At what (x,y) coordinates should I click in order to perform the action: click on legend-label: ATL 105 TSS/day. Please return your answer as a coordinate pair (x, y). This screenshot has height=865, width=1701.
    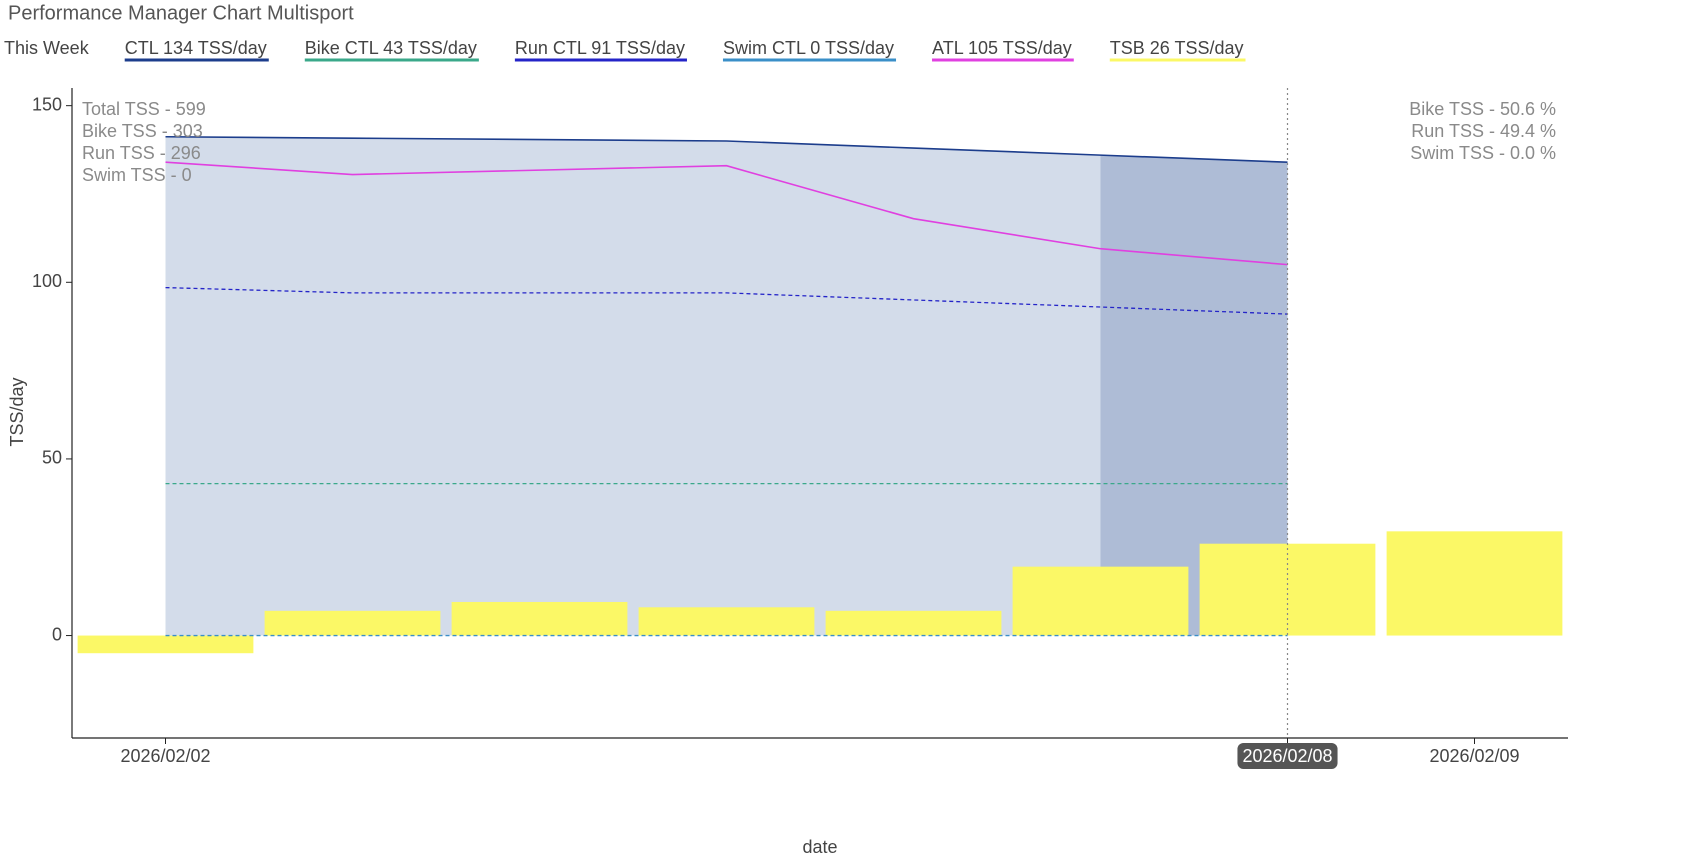
    Looking at the image, I should click on (1002, 48).